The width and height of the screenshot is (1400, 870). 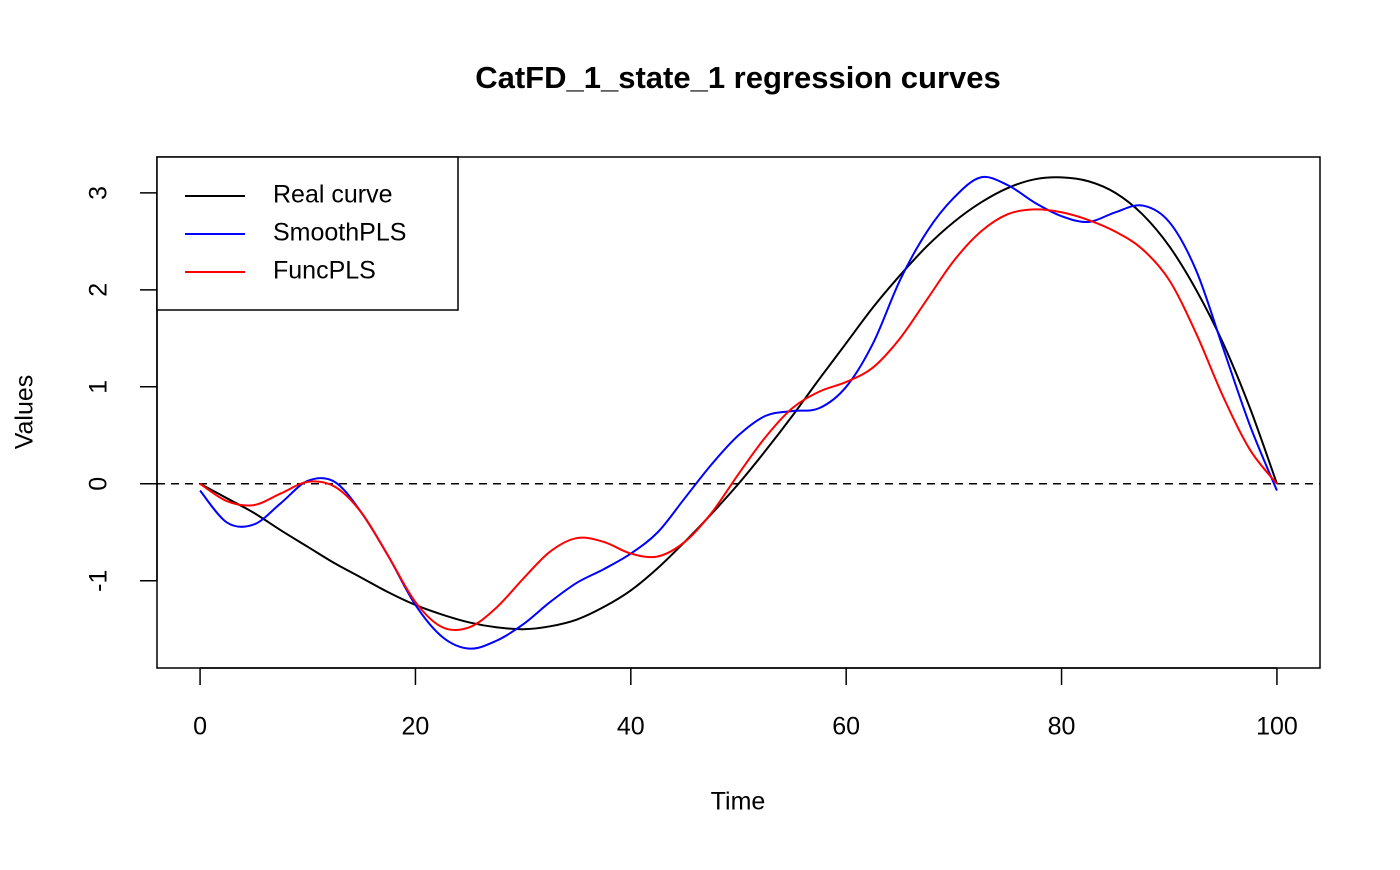 What do you see at coordinates (25, 412) in the screenshot?
I see `y-axis-label: Values` at bounding box center [25, 412].